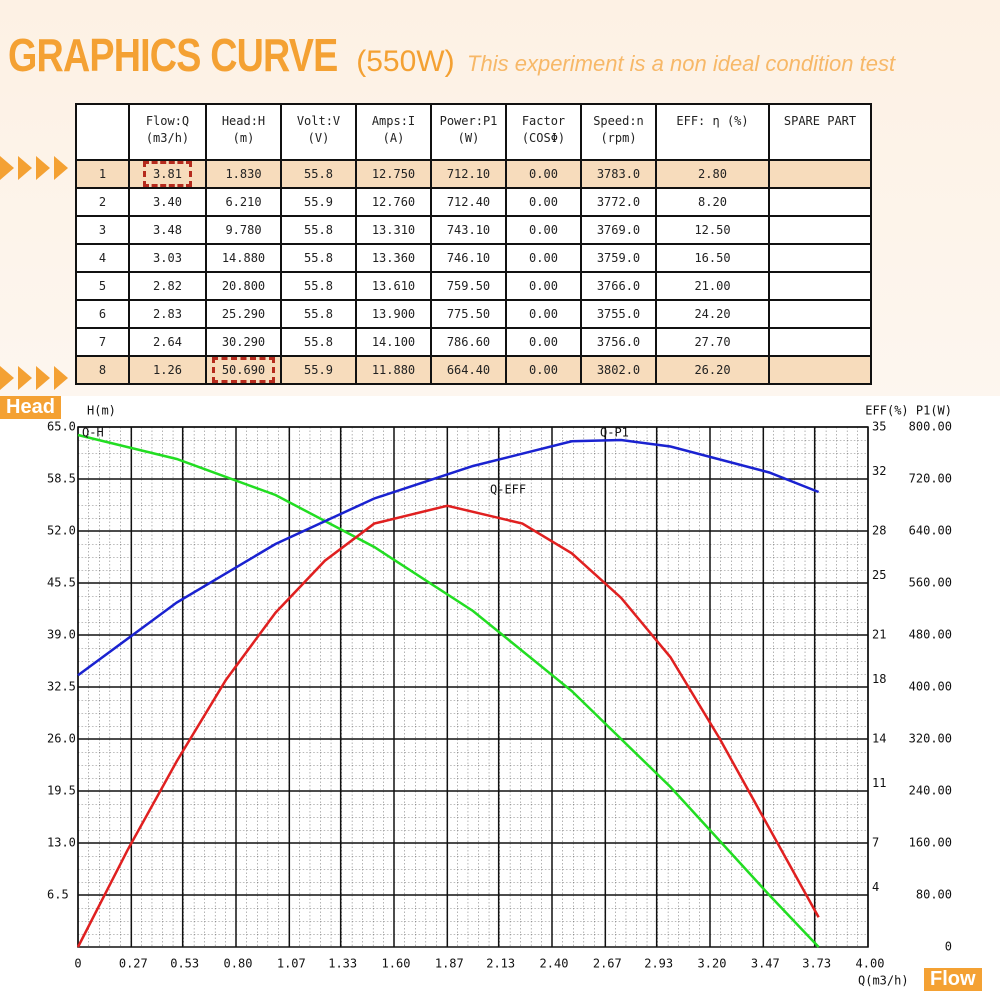 The image size is (1000, 999). I want to click on cell: 712.10, so click(468, 174).